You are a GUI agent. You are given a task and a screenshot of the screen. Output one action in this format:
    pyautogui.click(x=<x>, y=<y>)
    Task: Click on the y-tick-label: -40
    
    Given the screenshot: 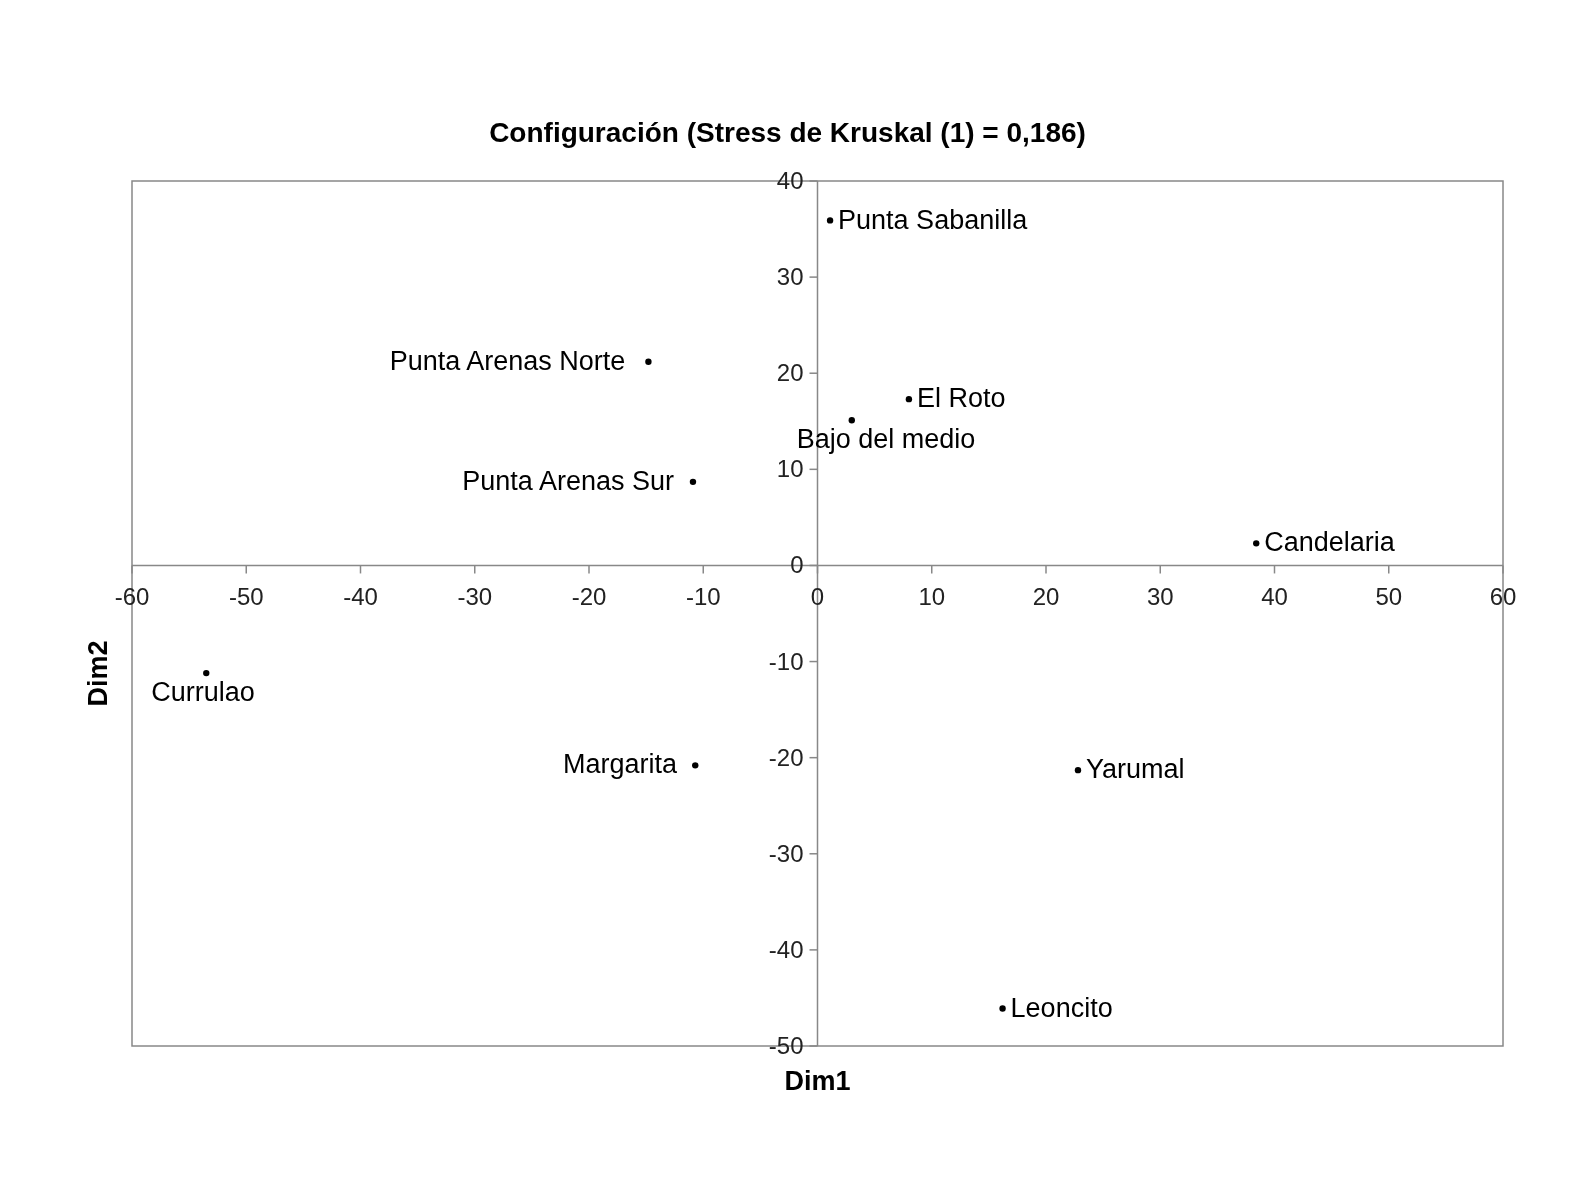 What is the action you would take?
    pyautogui.click(x=786, y=949)
    